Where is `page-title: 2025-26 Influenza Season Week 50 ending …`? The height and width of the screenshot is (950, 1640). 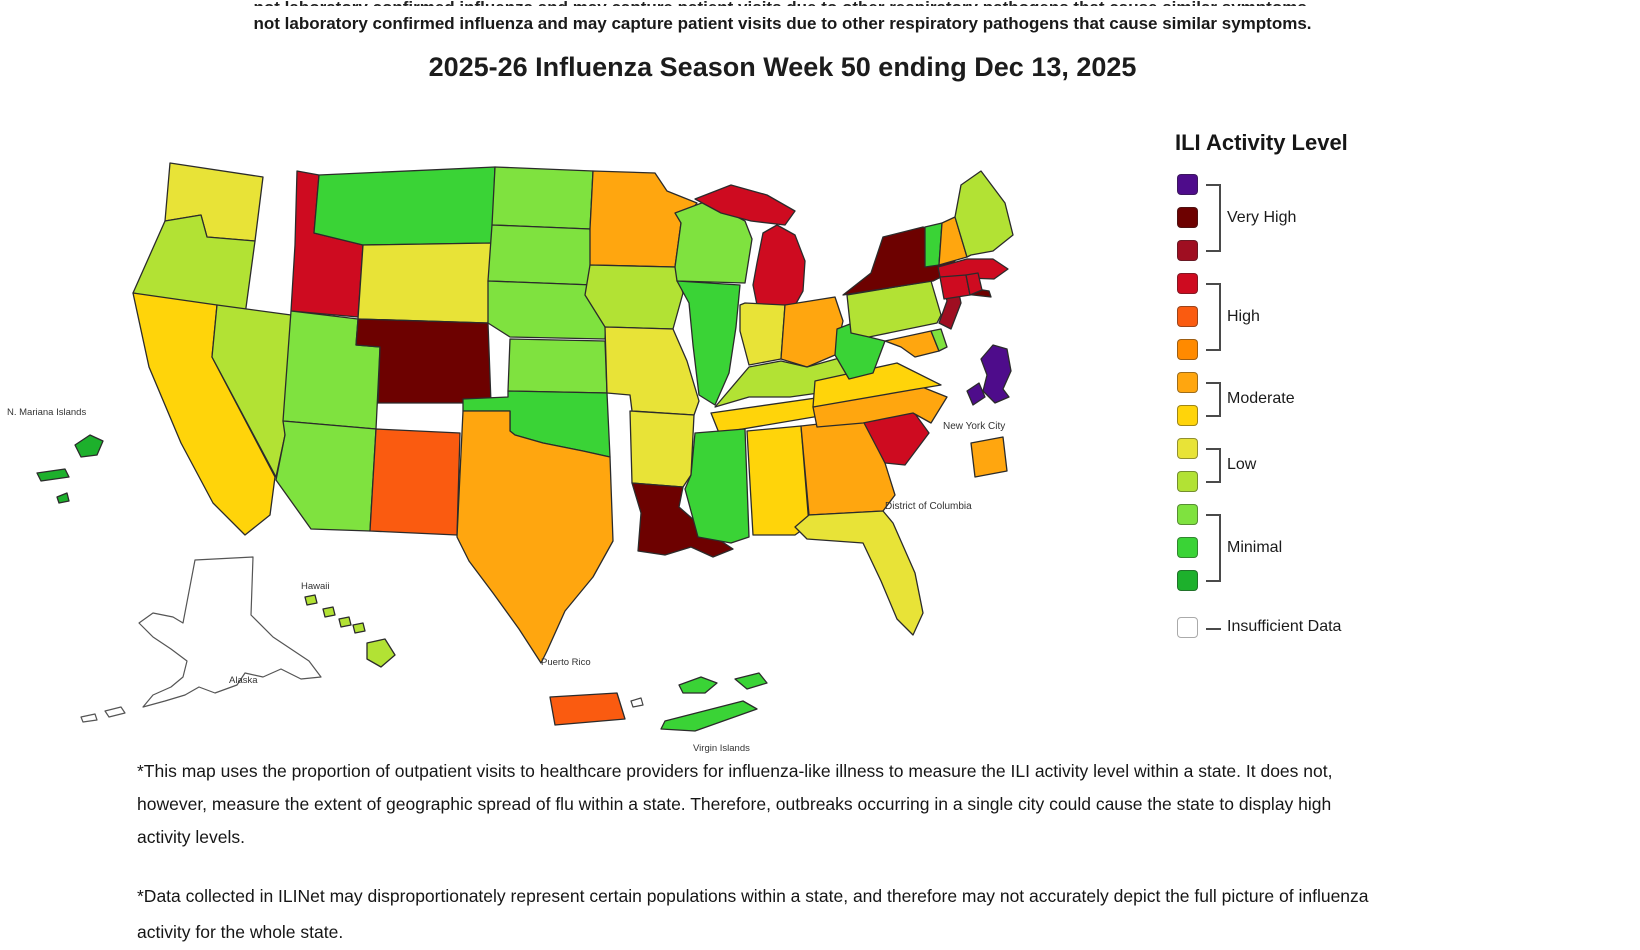 page-title: 2025-26 Influenza Season Week 50 ending … is located at coordinates (782, 67).